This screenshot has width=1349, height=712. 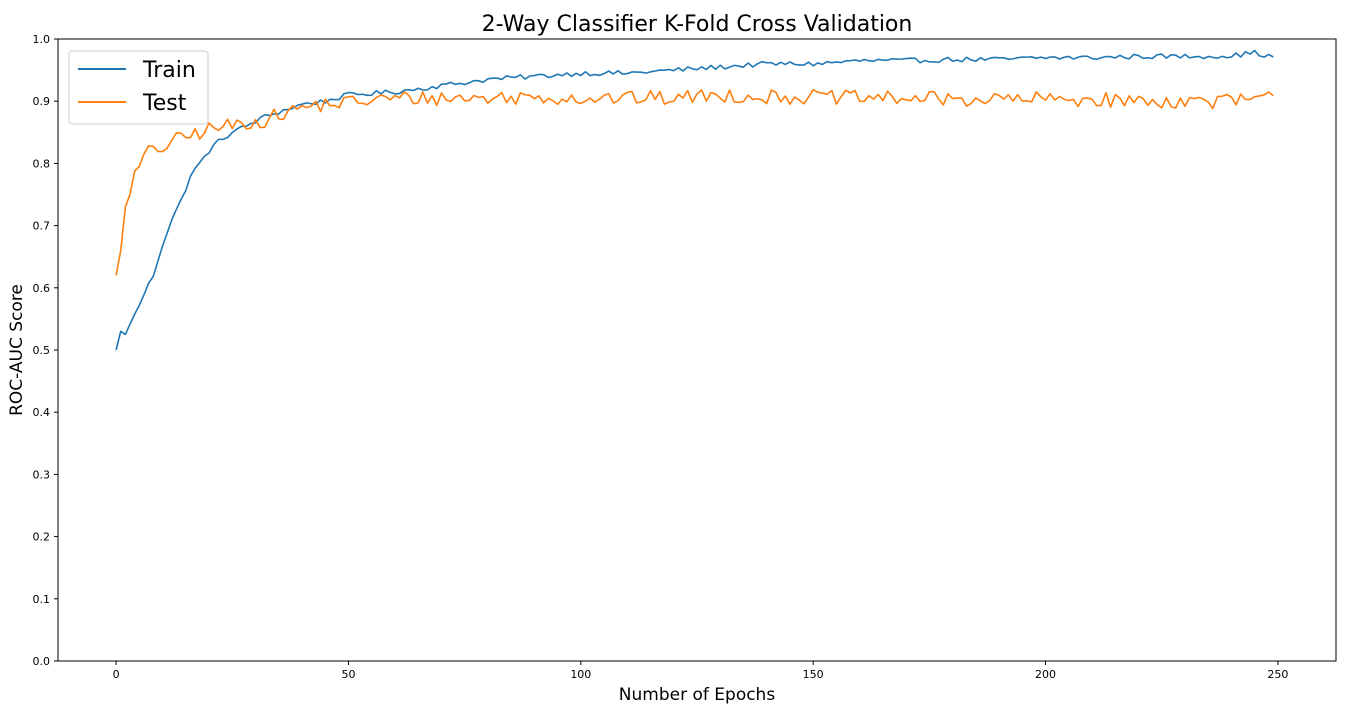 I want to click on x-tick-label: 0, so click(x=116, y=674).